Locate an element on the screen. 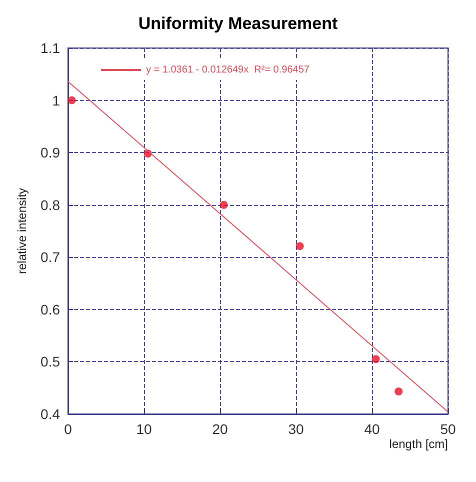 This screenshot has width=476, height=482. y-tick-label: 0.5 is located at coordinates (50, 362).